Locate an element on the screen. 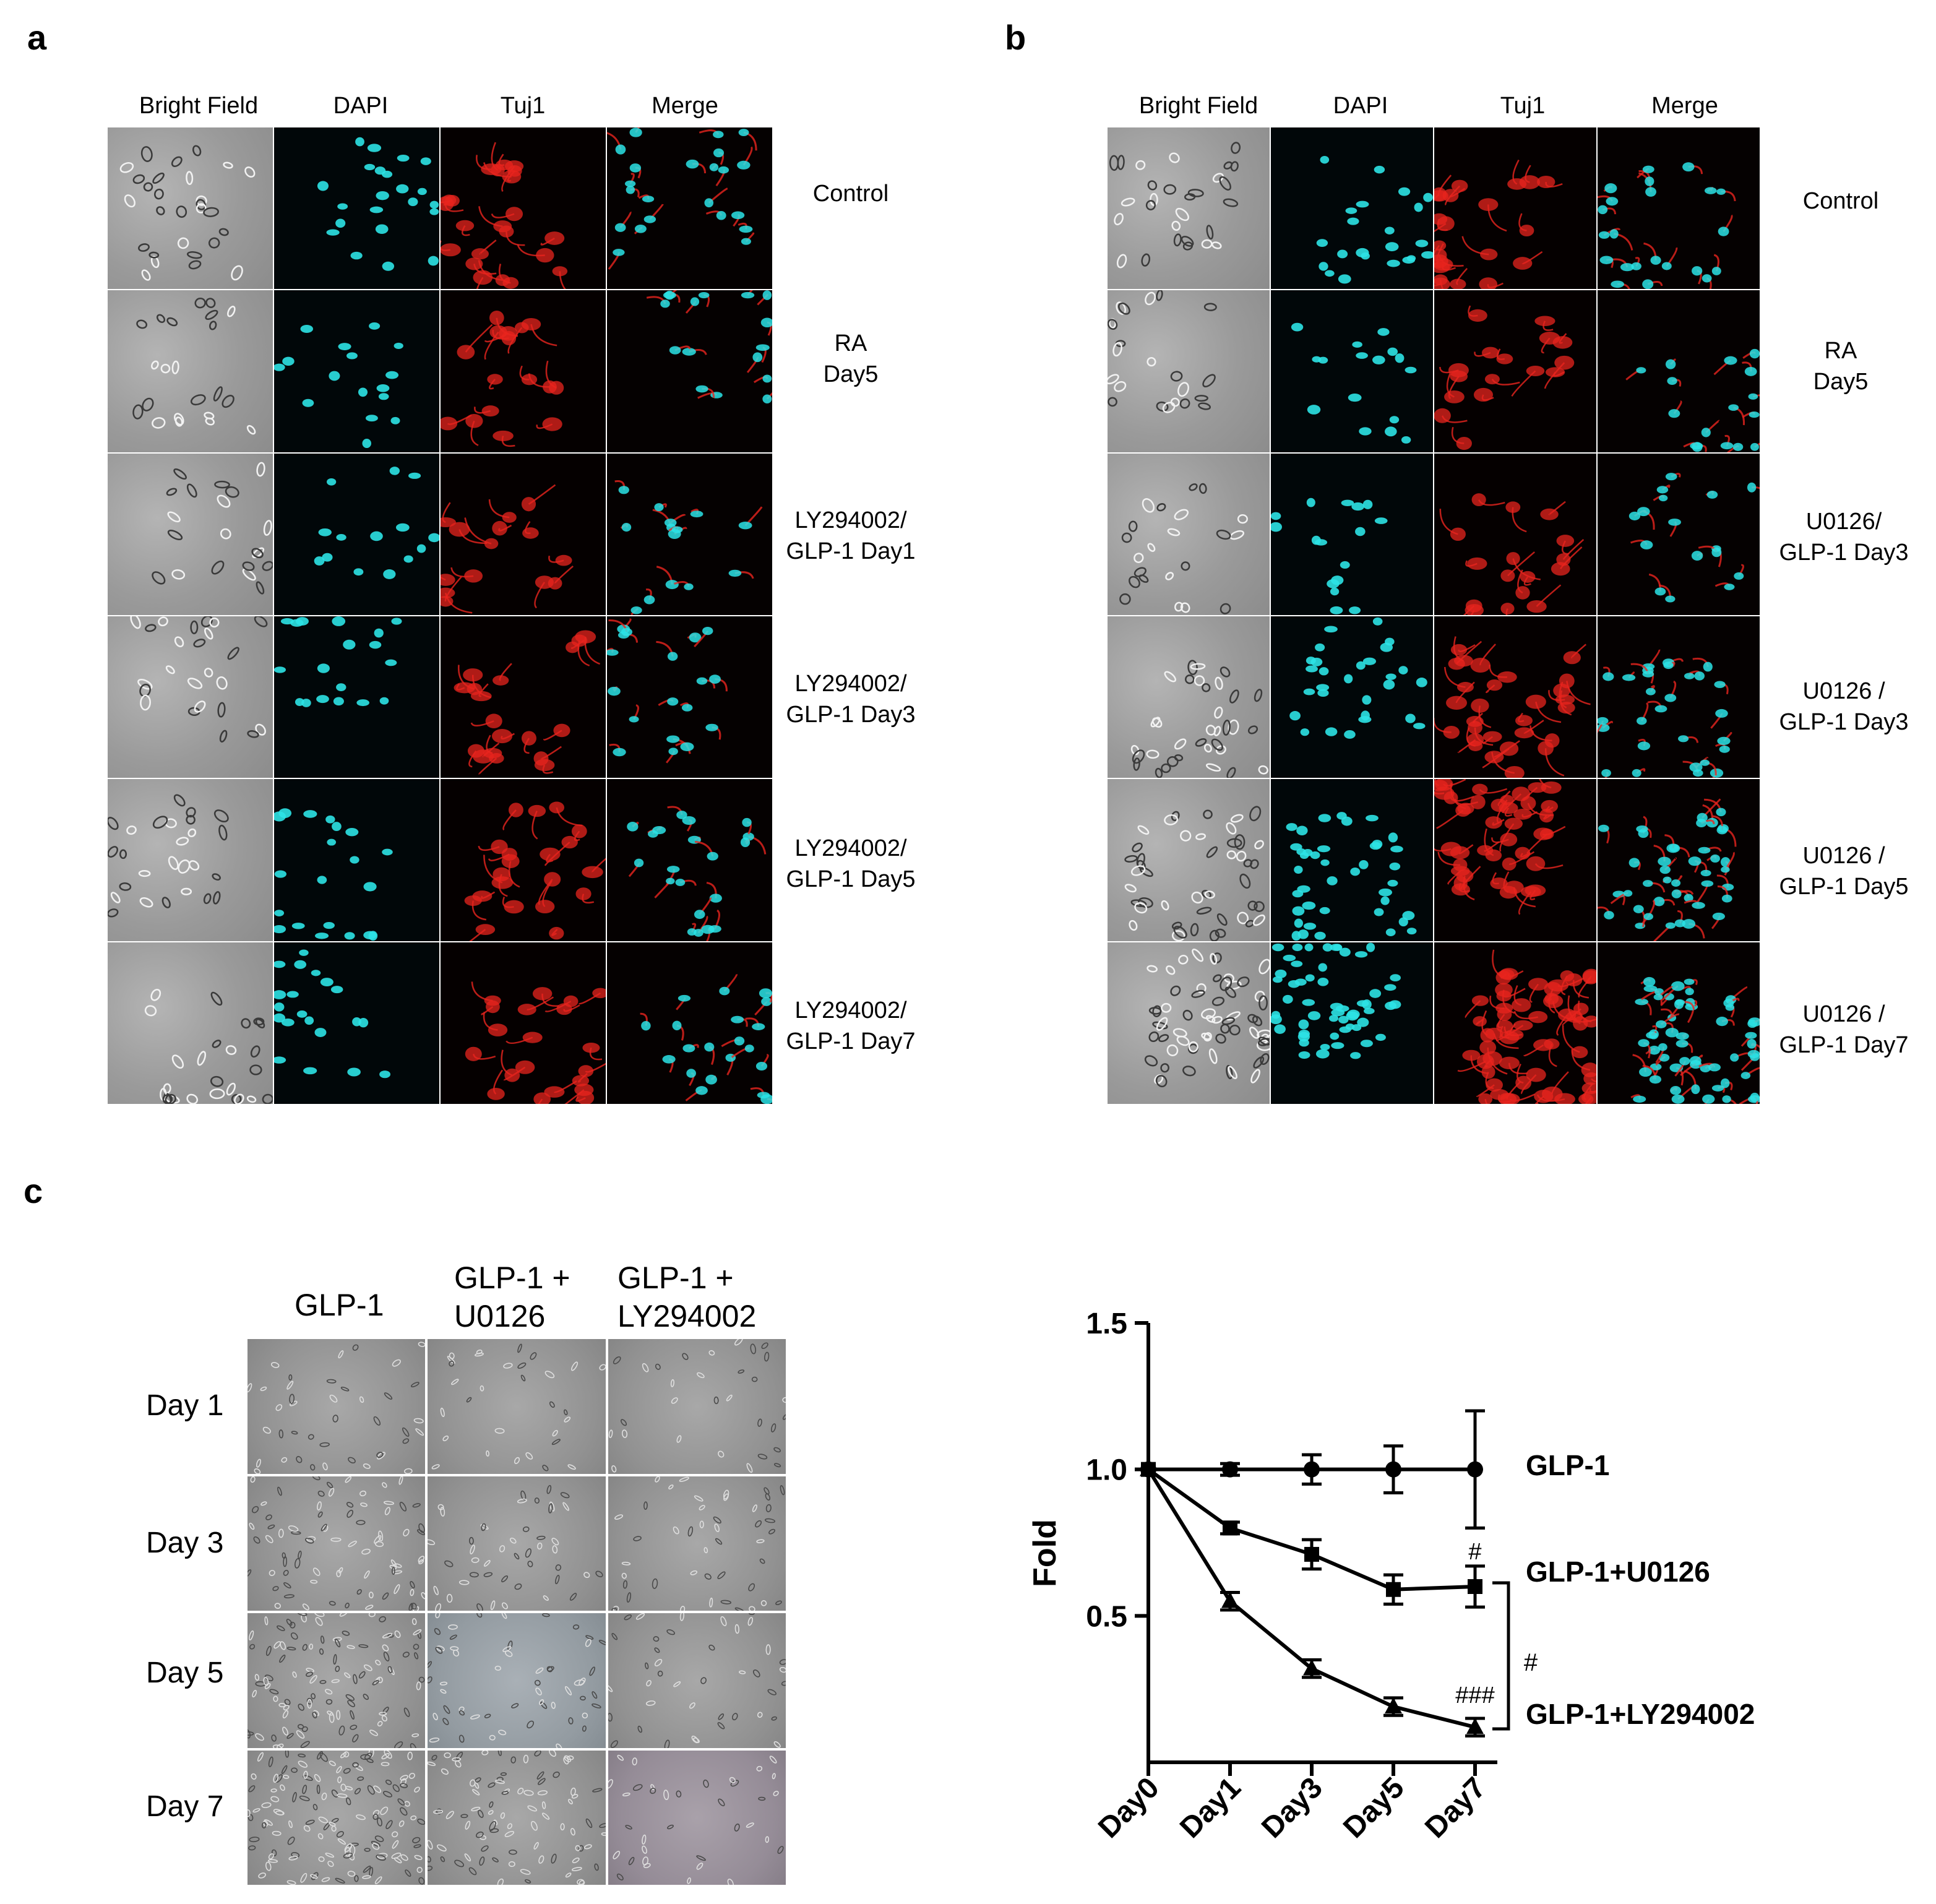  panel-b-row-label: U0126/ GLP-1 Day3 is located at coordinates (1844, 537).